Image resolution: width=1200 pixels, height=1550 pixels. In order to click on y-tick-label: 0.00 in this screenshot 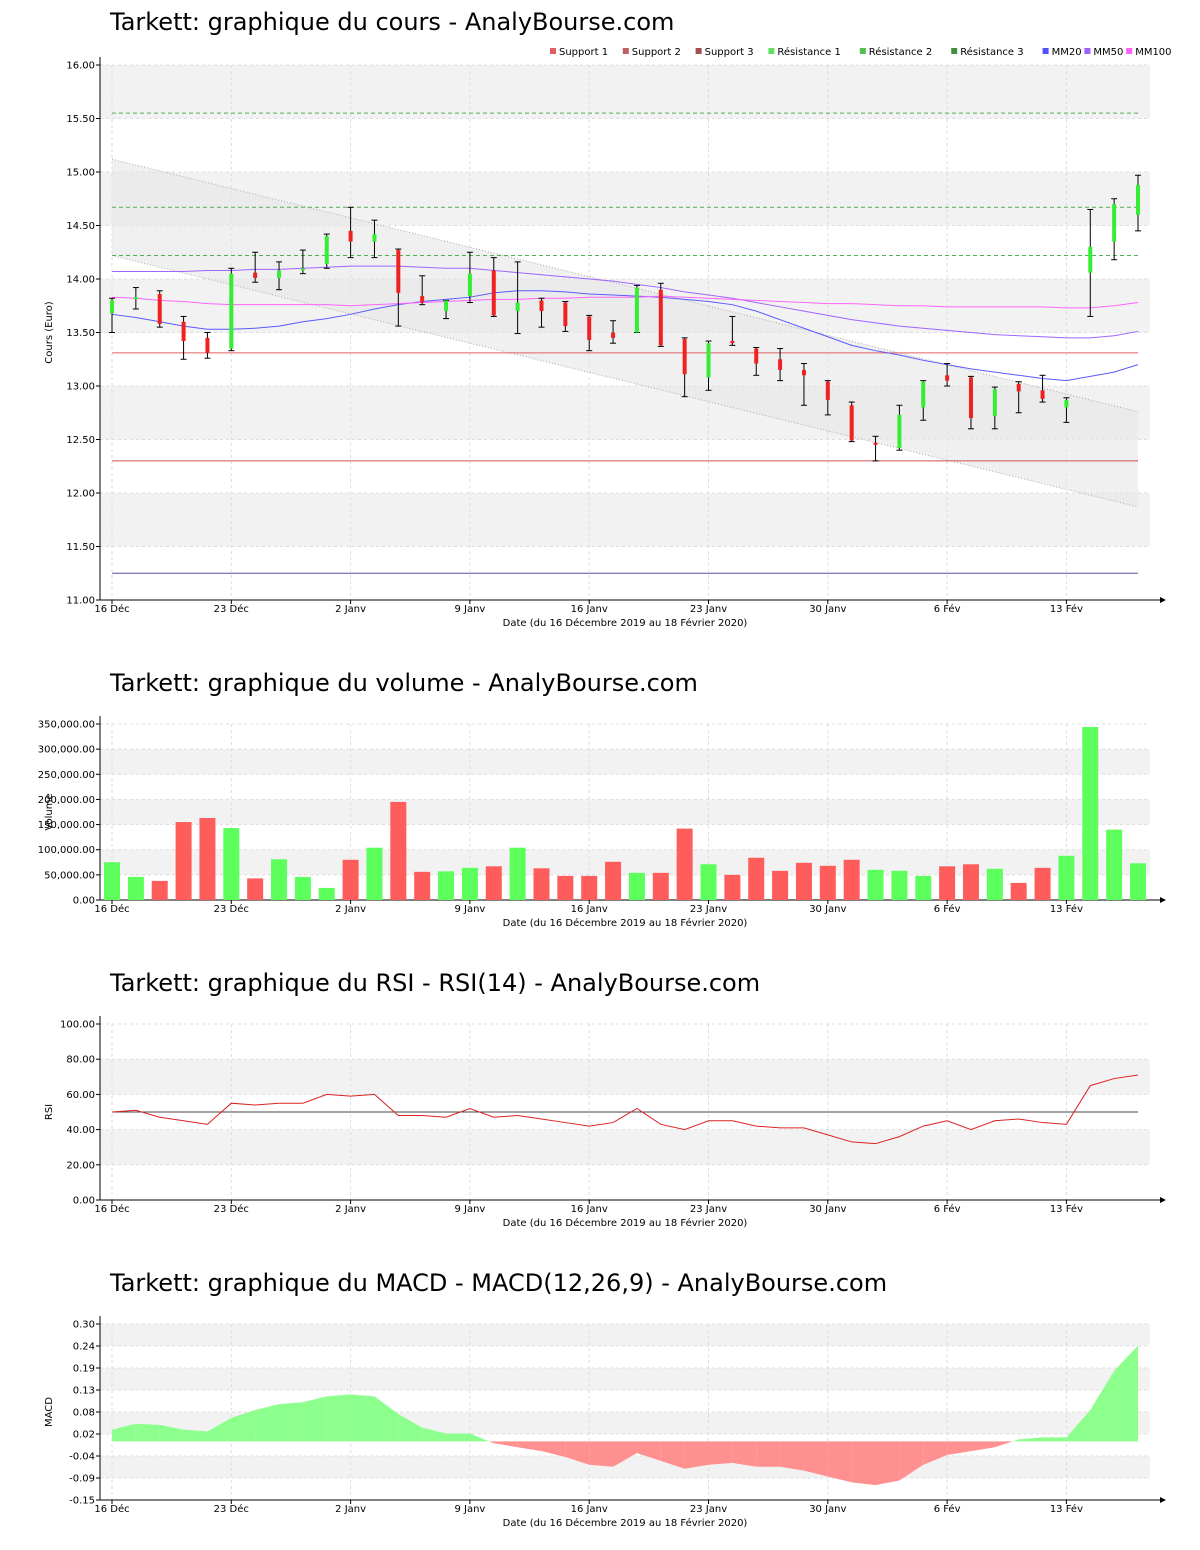, I will do `click(84, 1201)`.